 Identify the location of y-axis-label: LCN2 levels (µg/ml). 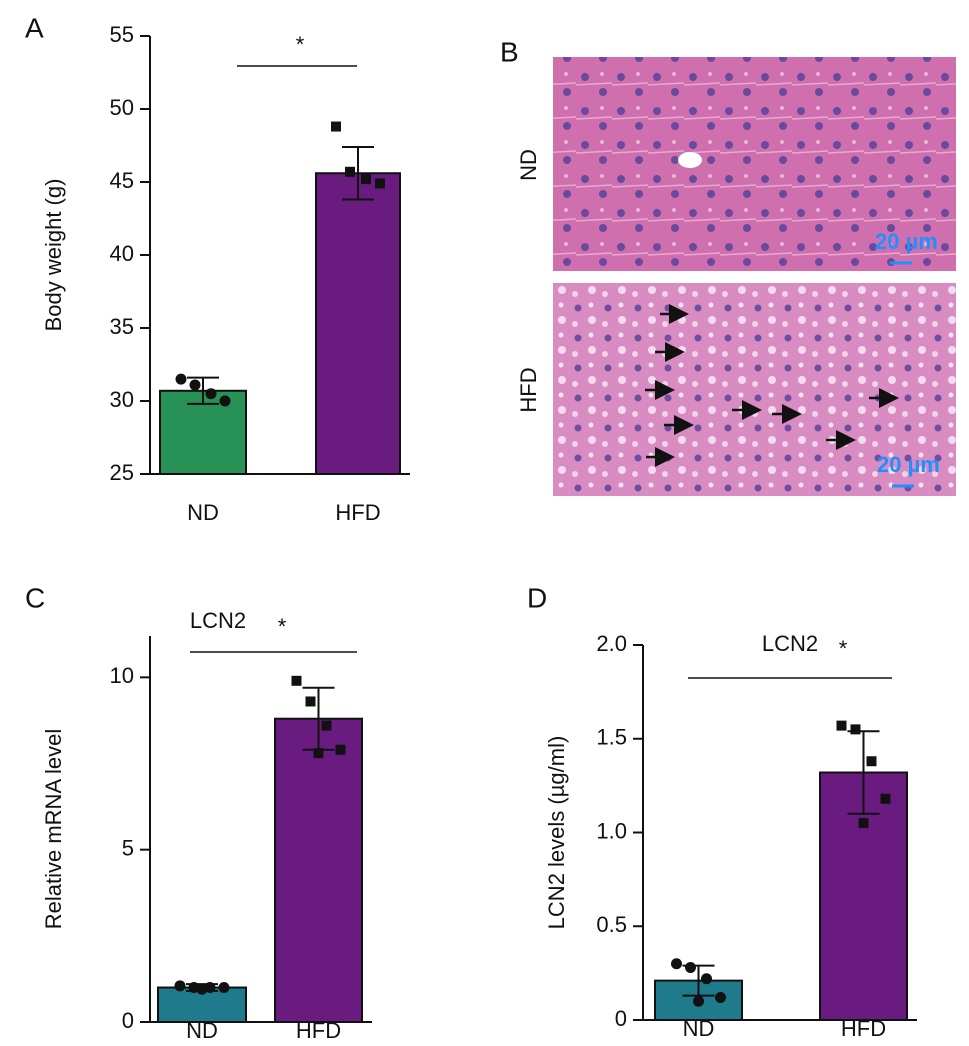
(556, 833).